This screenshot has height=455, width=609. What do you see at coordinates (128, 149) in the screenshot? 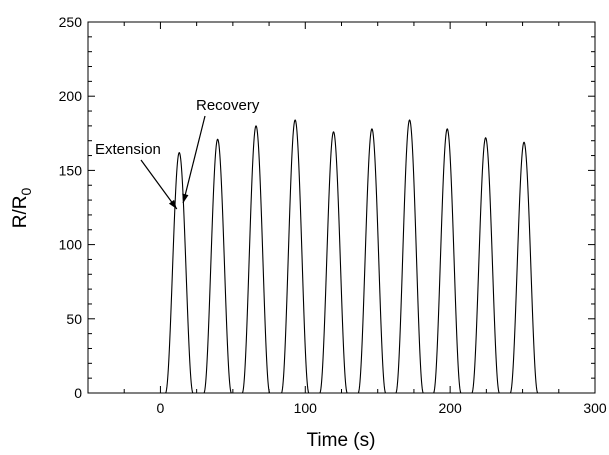
I see `annotation-extension: Extension` at bounding box center [128, 149].